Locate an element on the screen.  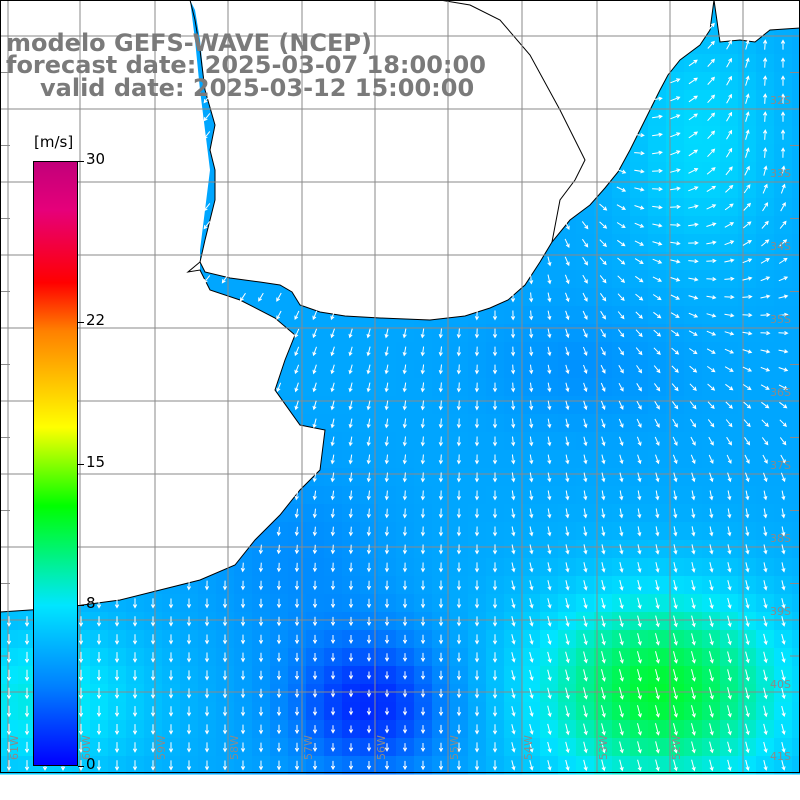
latitude-label: 33S is located at coordinates (780, 173).